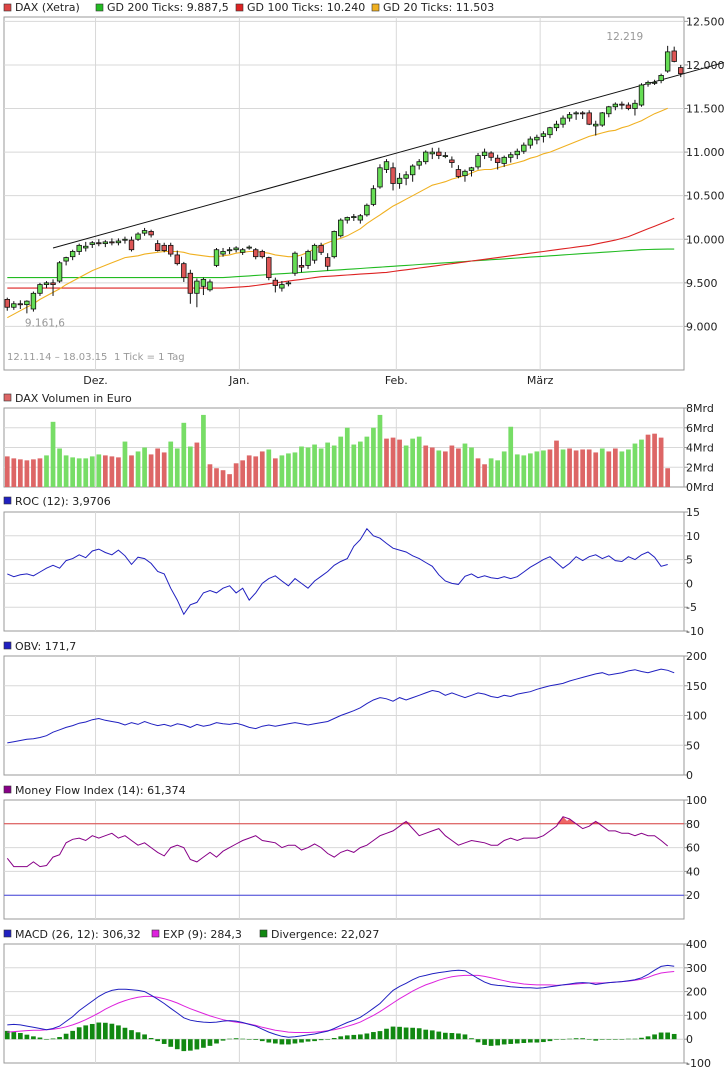 The image size is (726, 1076). What do you see at coordinates (45, 646) in the screenshot?
I see `obv-title: OBV: 171,7` at bounding box center [45, 646].